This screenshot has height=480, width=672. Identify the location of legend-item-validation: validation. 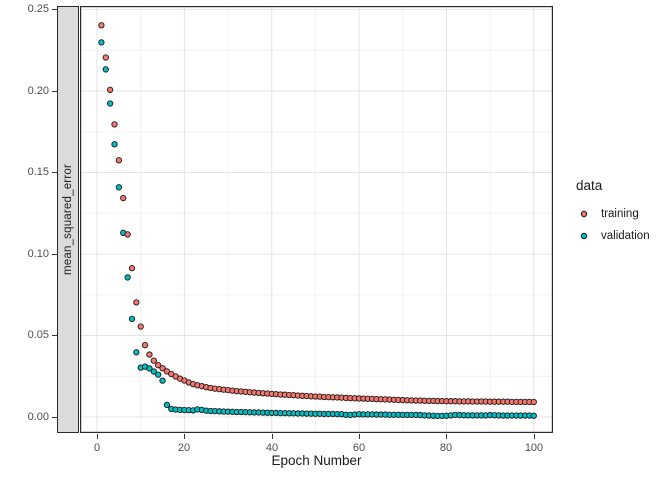
(612, 236).